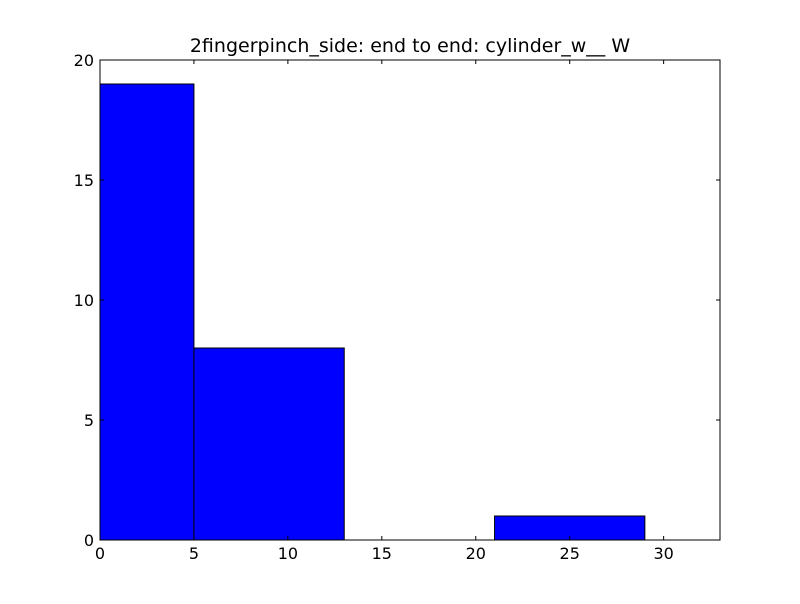  Describe the element at coordinates (382, 553) in the screenshot. I see `x-tick-label: 15` at that location.